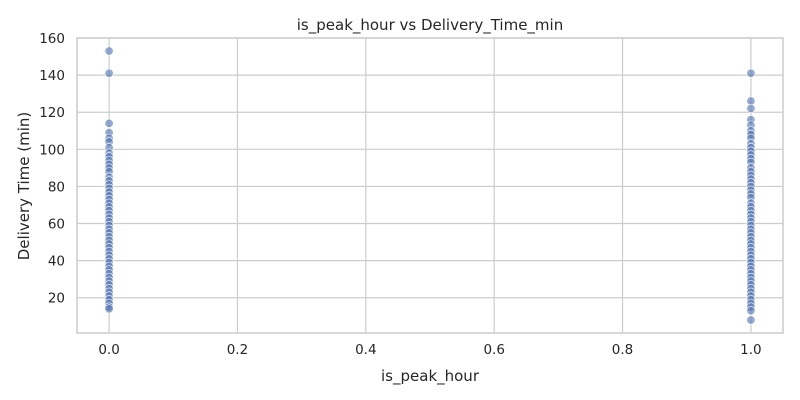 Image resolution: width=800 pixels, height=400 pixels. I want to click on x-tick-label: 0.4, so click(365, 350).